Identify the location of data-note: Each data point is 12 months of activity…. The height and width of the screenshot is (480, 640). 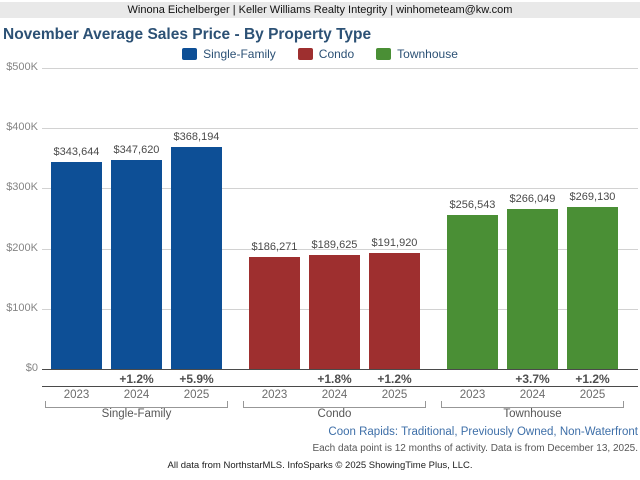
(475, 448).